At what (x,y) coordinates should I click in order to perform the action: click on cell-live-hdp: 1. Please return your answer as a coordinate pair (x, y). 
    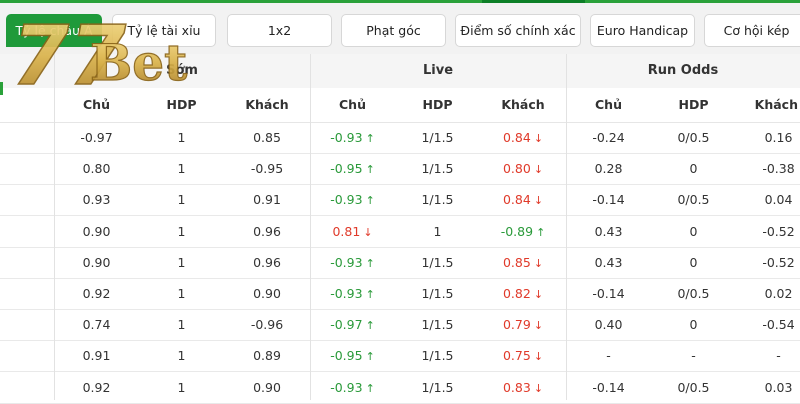
    Looking at the image, I should click on (437, 231).